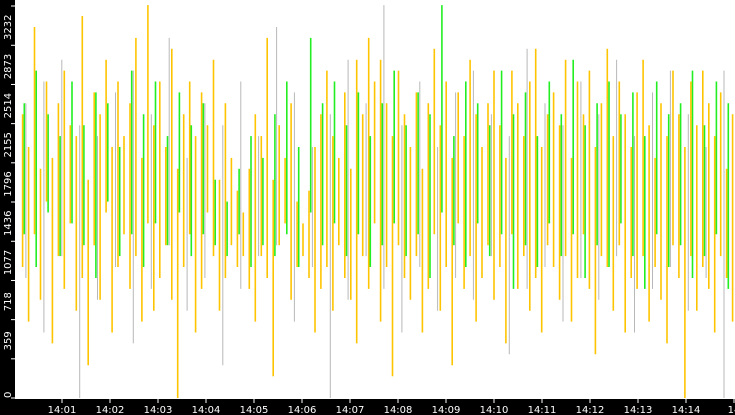  What do you see at coordinates (494, 410) in the screenshot?
I see `x-tick-label: 14:10` at bounding box center [494, 410].